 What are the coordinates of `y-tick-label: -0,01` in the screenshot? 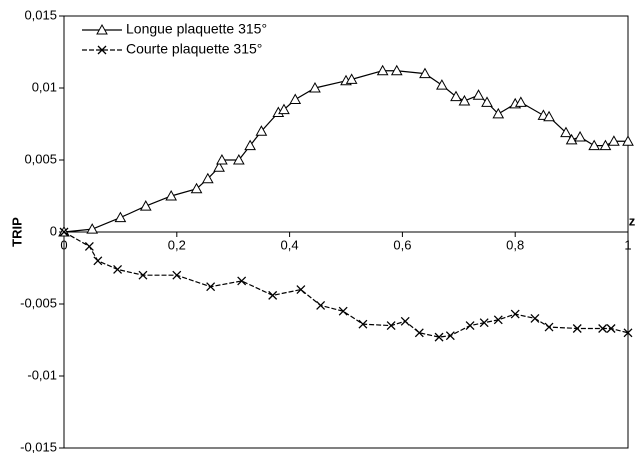 It's located at (42, 374).